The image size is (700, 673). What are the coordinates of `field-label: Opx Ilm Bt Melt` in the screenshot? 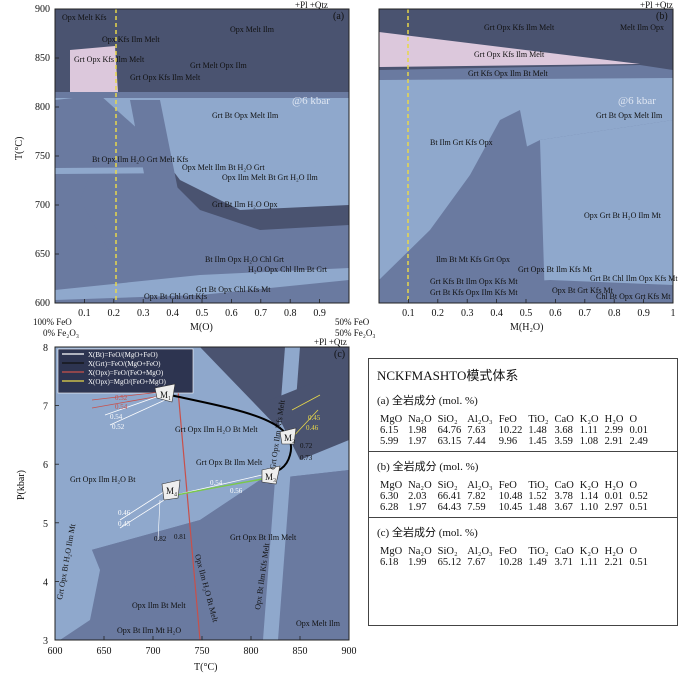 It's located at (159, 605).